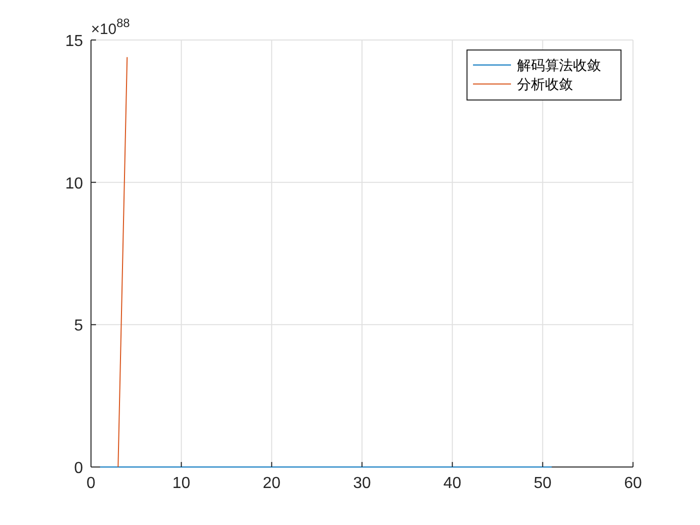 The width and height of the screenshot is (700, 525). Describe the element at coordinates (633, 483) in the screenshot. I see `x-tick-label: 60` at that location.